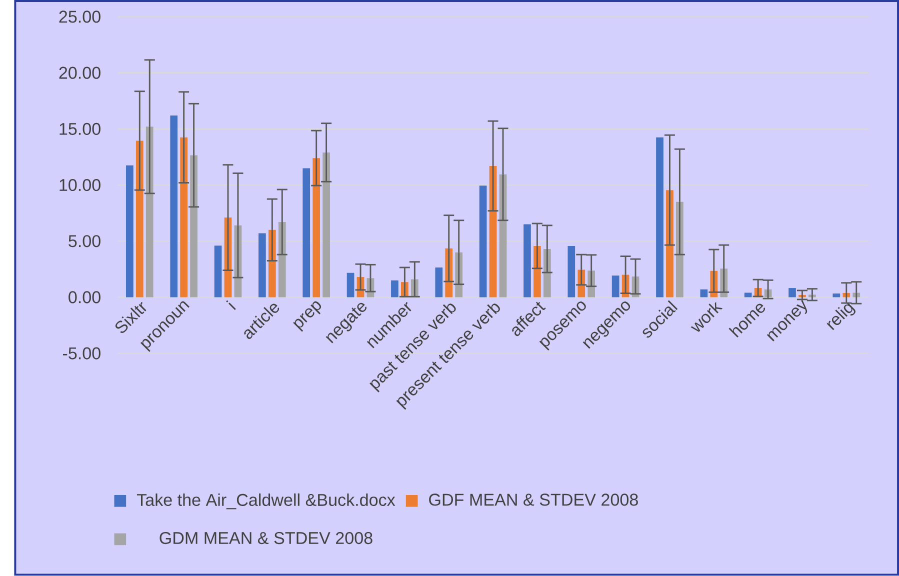  Describe the element at coordinates (79, 72) in the screenshot. I see `y-tick-label: 20.00` at that location.